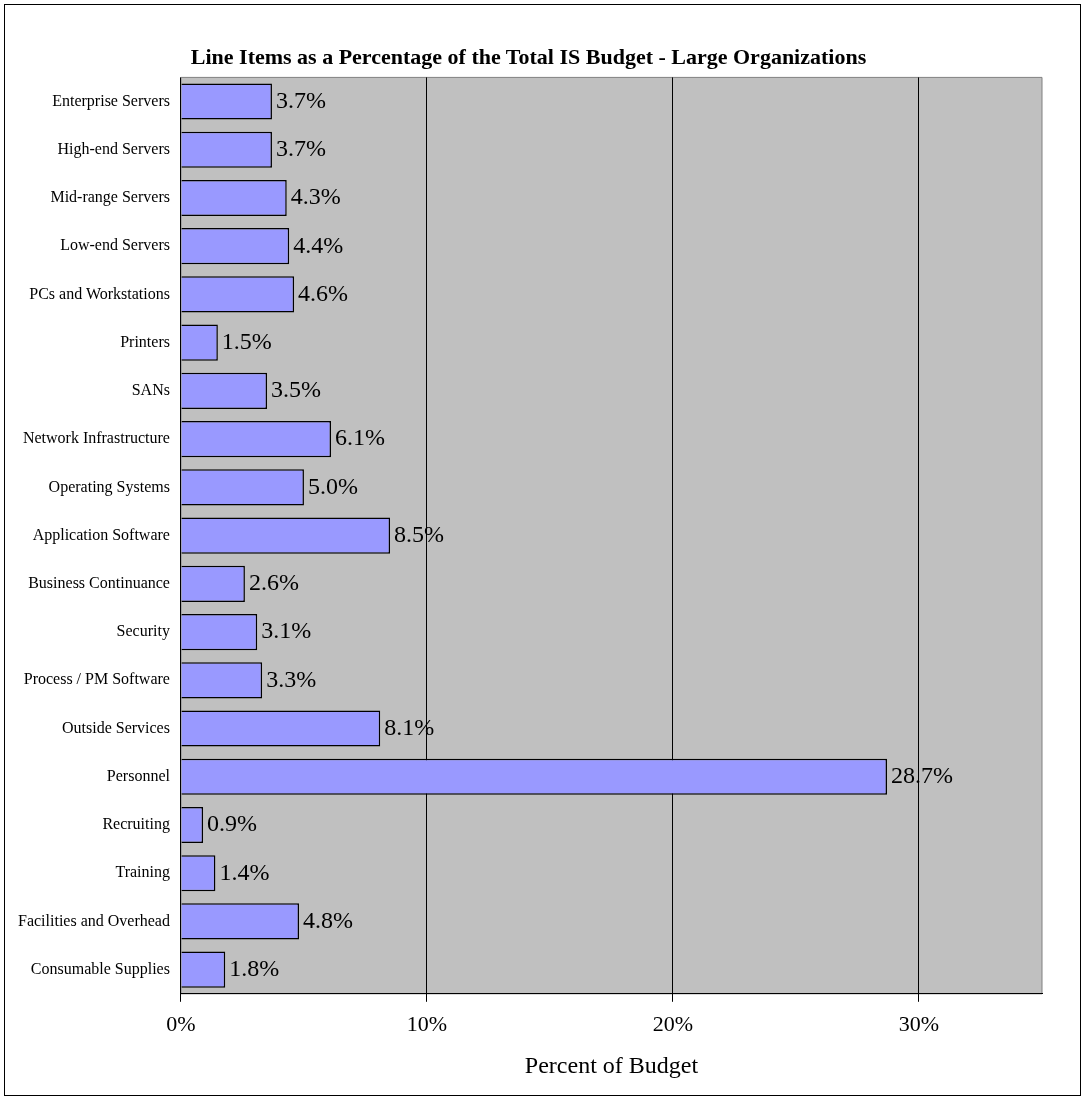  What do you see at coordinates (109, 486) in the screenshot?
I see `y-tick-label: Operating Systems` at bounding box center [109, 486].